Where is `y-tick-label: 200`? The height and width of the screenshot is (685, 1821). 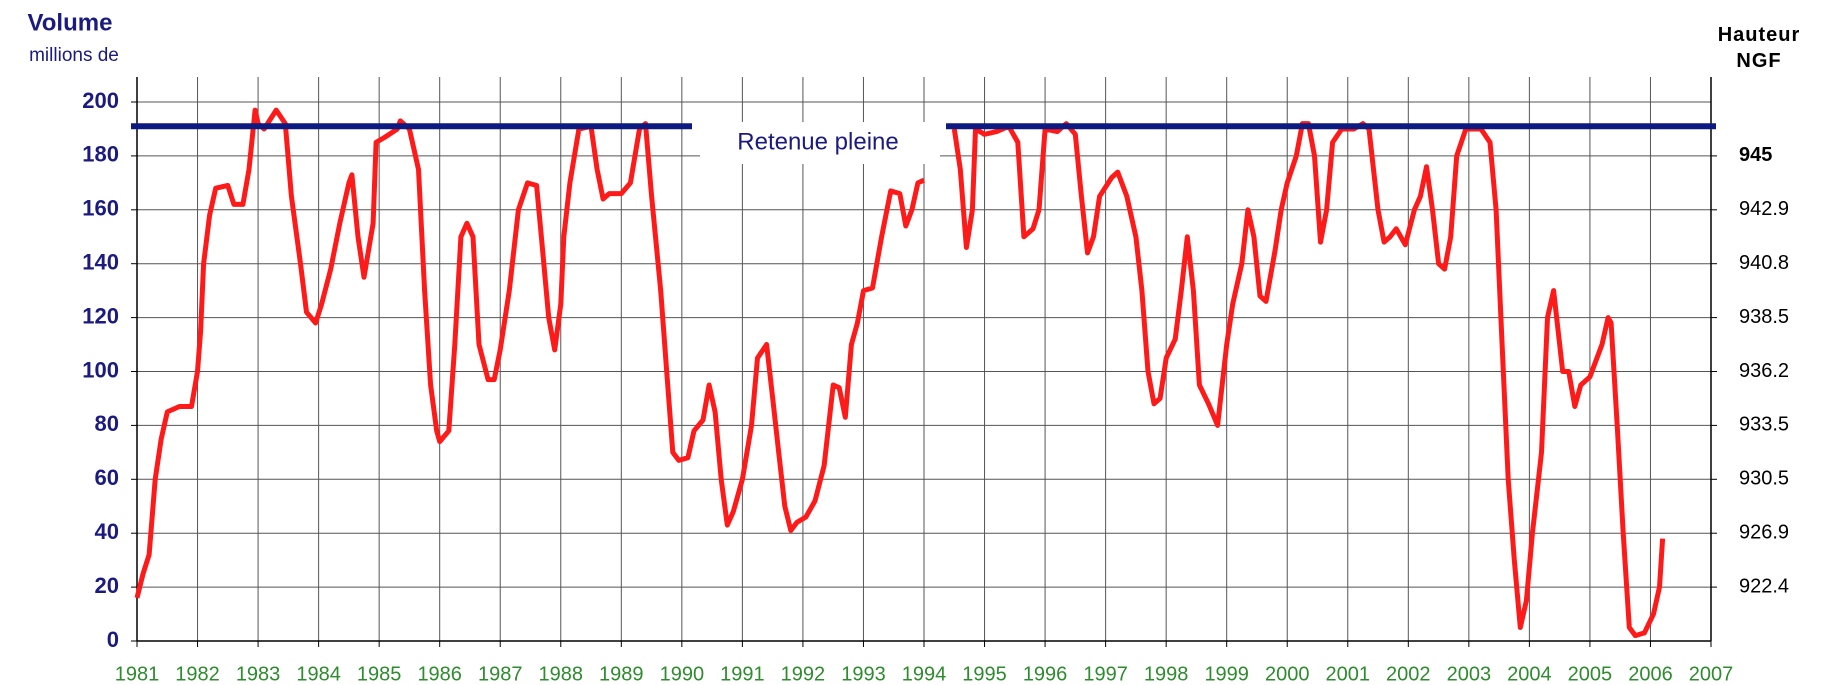
y-tick-label: 200 is located at coordinates (100, 100).